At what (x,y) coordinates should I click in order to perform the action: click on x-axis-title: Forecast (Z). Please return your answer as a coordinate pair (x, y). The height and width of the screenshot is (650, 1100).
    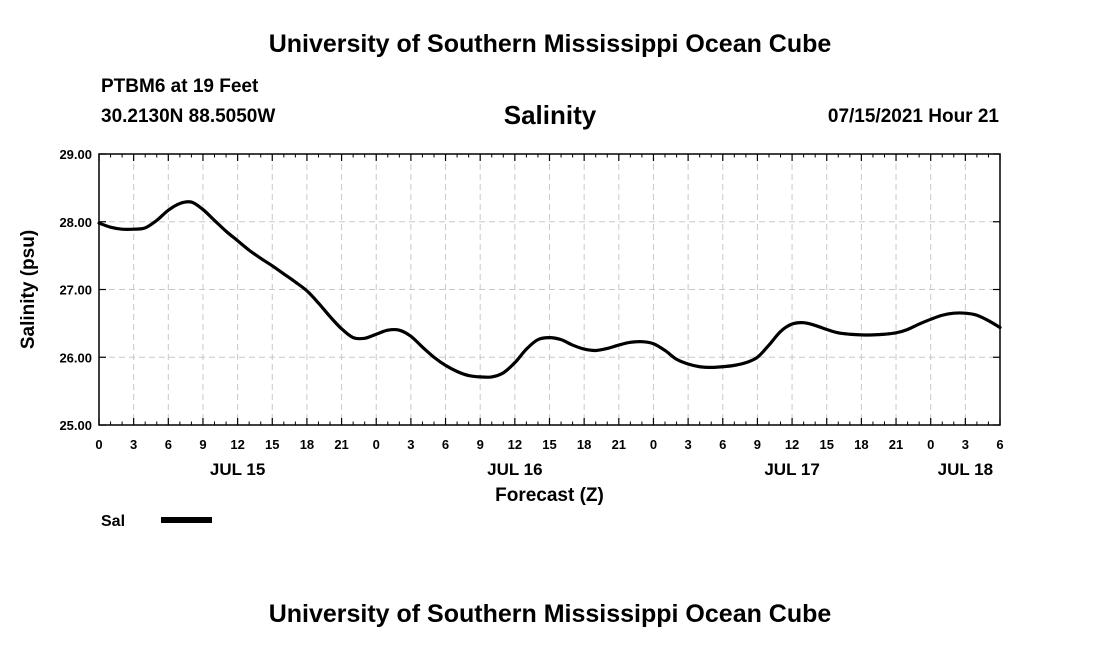
    Looking at the image, I should click on (549, 495).